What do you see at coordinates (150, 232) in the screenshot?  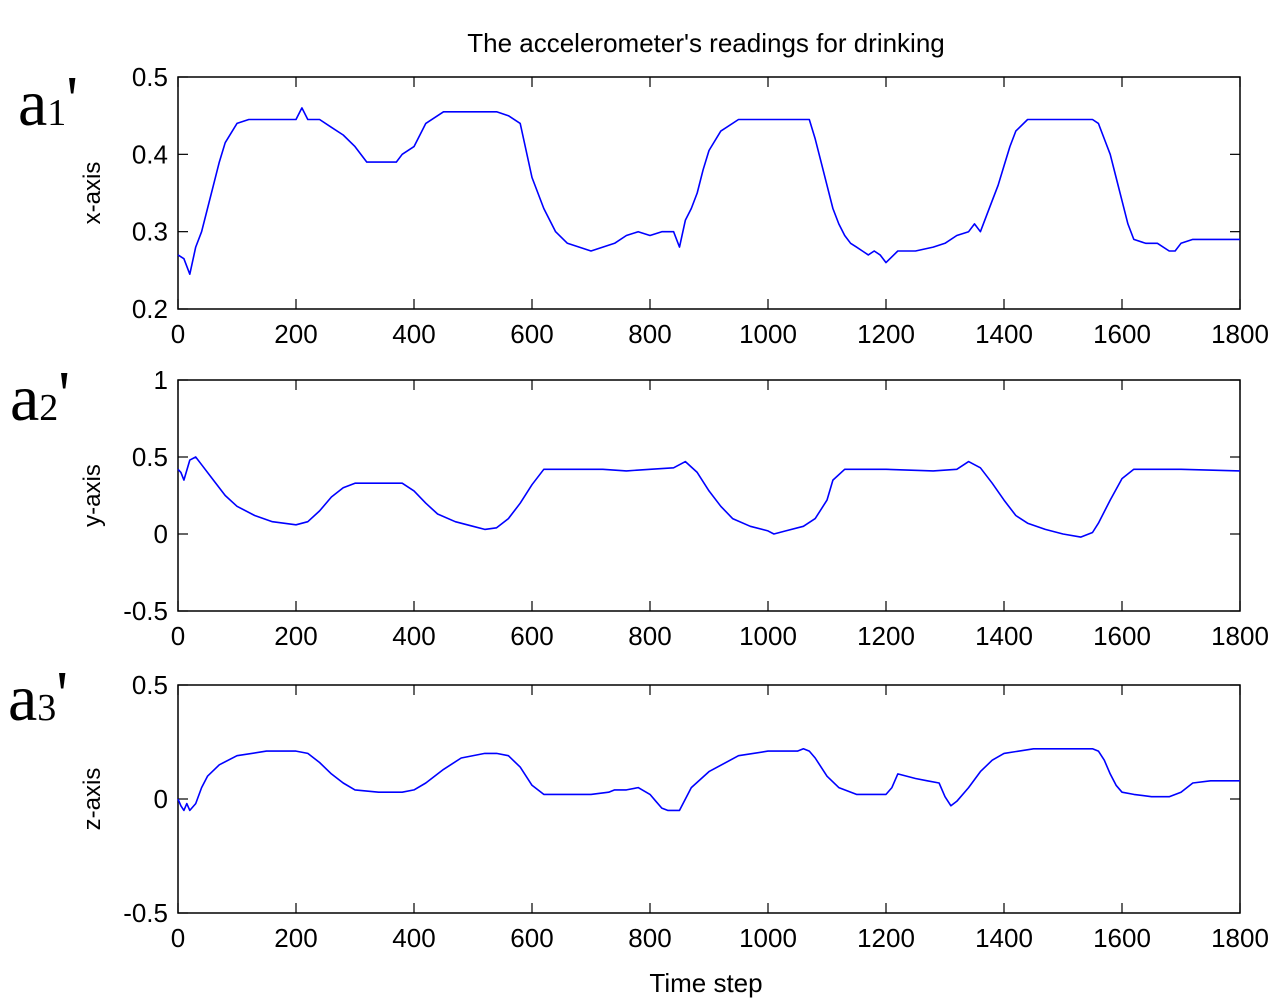 I see `y-tick-label: 0.3` at bounding box center [150, 232].